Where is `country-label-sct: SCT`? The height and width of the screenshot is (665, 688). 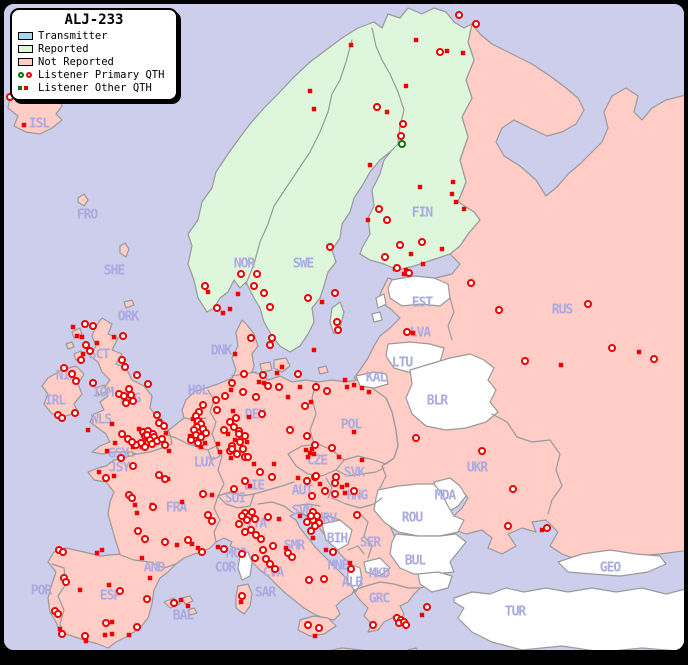 country-label-sct: SCT is located at coordinates (100, 355).